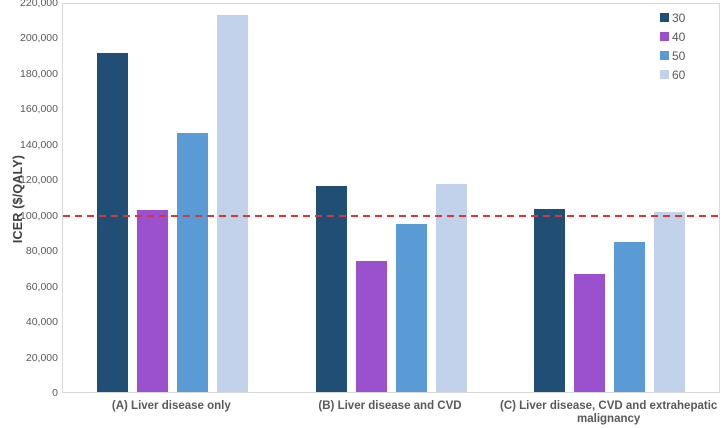 This screenshot has height=428, width=726. Describe the element at coordinates (630, 317) in the screenshot. I see `bar-age50-groupC` at that location.